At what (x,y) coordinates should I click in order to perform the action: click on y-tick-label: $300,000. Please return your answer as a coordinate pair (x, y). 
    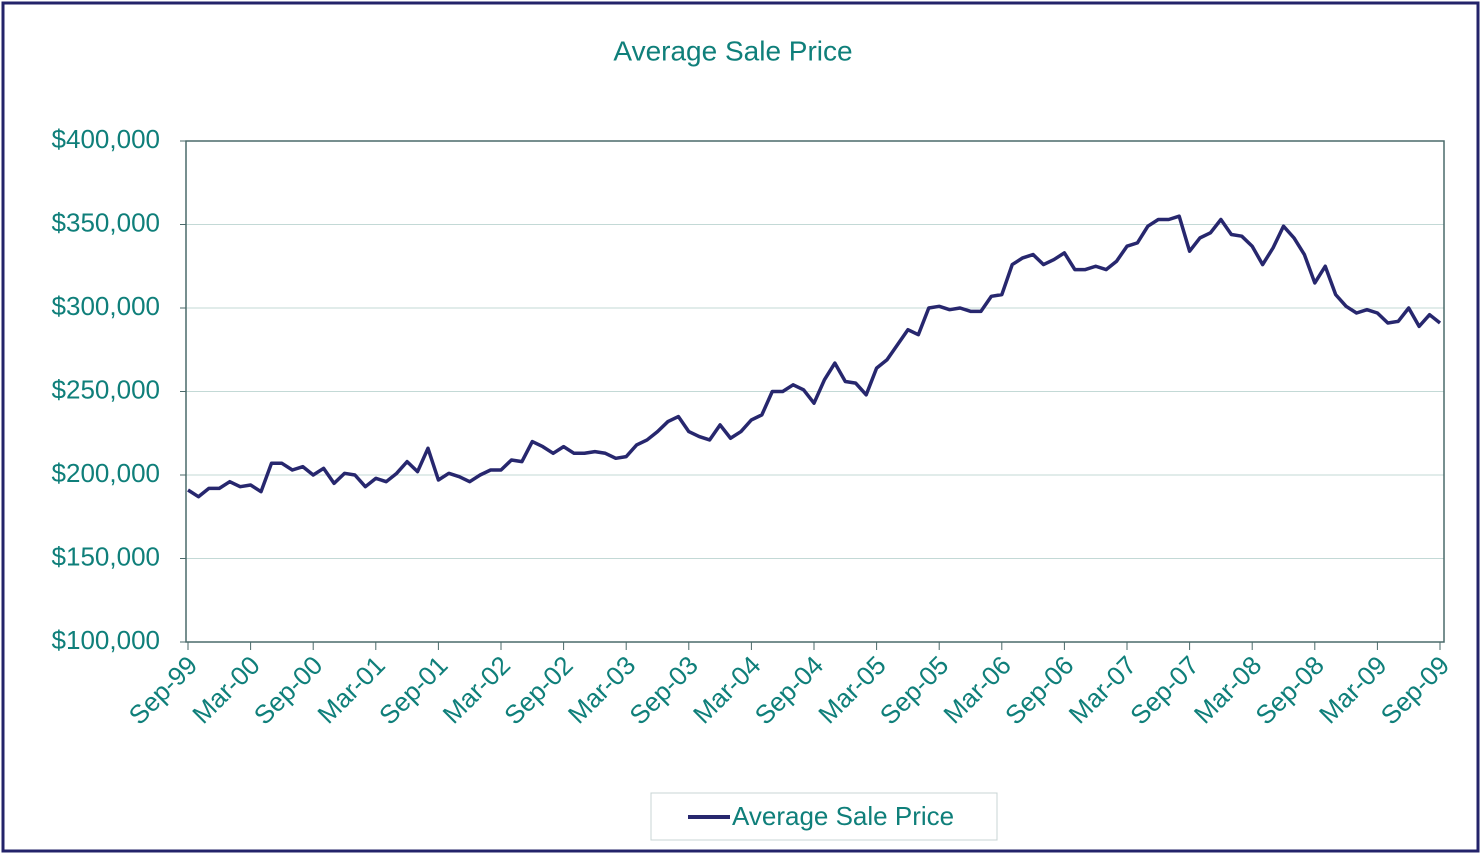
    Looking at the image, I should click on (106, 306).